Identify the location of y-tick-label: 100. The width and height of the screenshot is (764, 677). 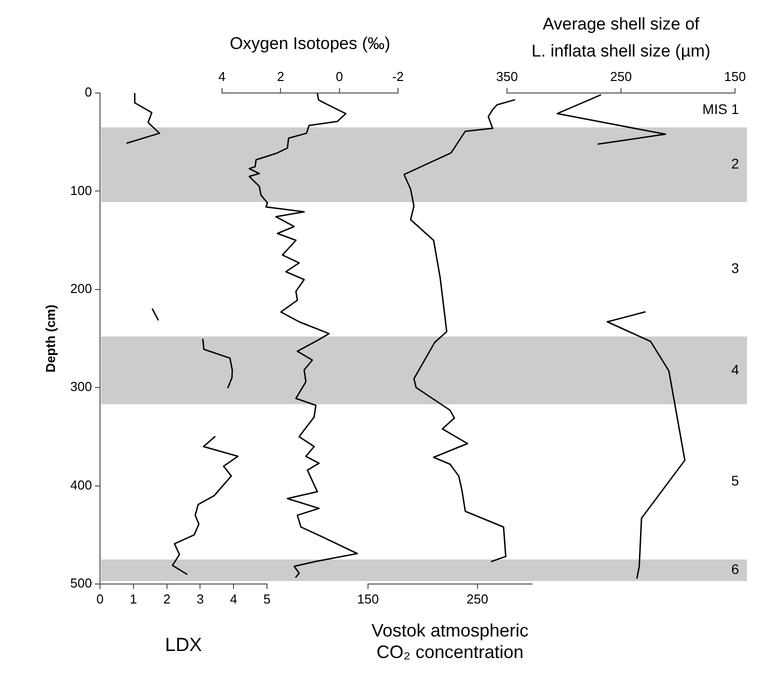
(81, 190).